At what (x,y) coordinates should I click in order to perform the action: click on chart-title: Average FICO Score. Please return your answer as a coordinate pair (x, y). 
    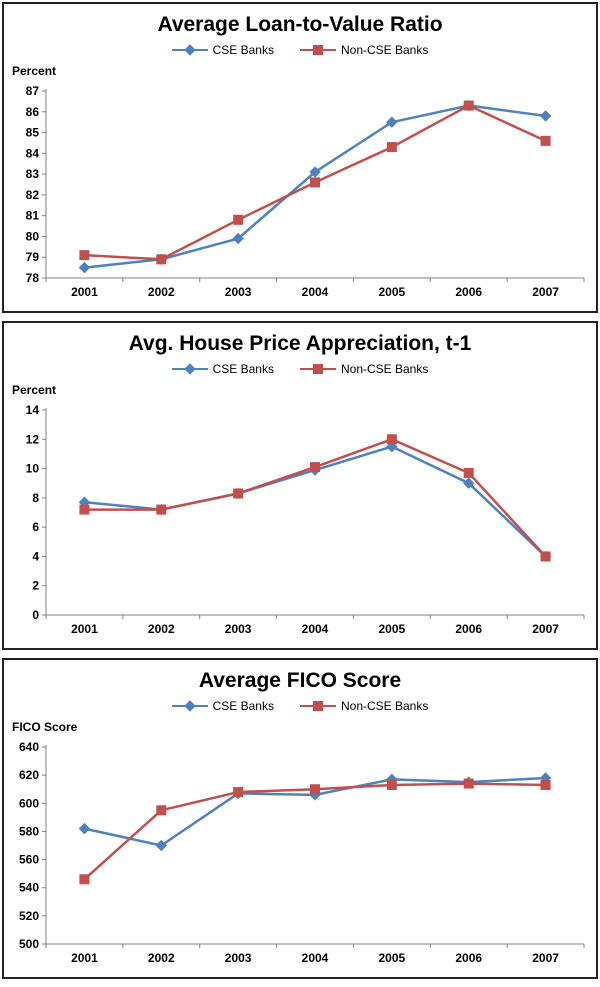
    Looking at the image, I should click on (300, 680).